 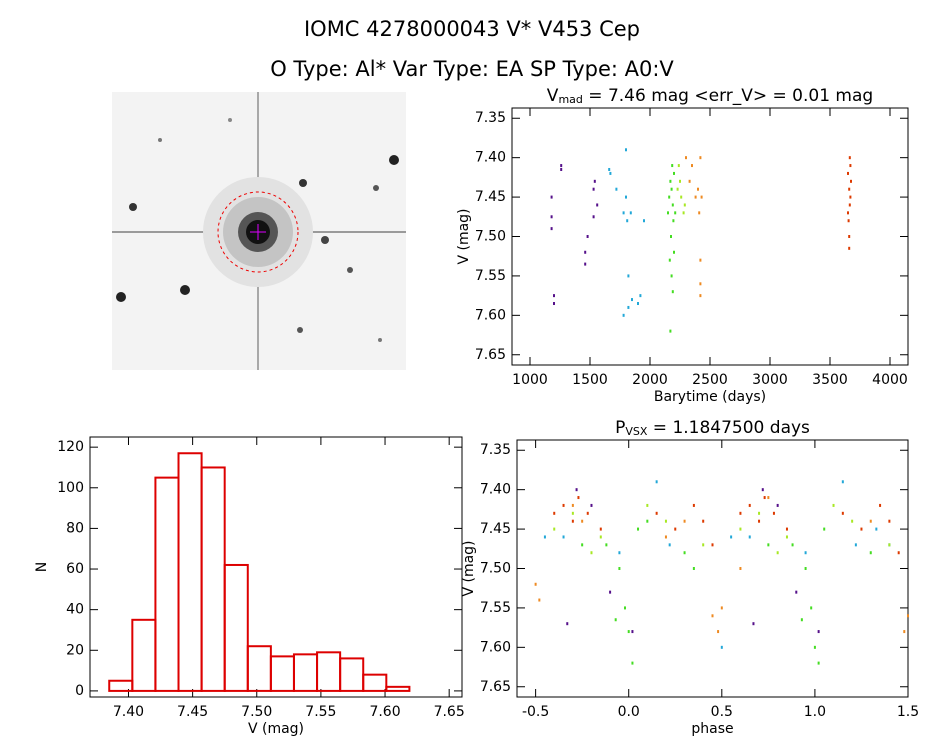 What do you see at coordinates (728, 428) in the screenshot?
I see `title-rest: = 1.1847500 days` at bounding box center [728, 428].